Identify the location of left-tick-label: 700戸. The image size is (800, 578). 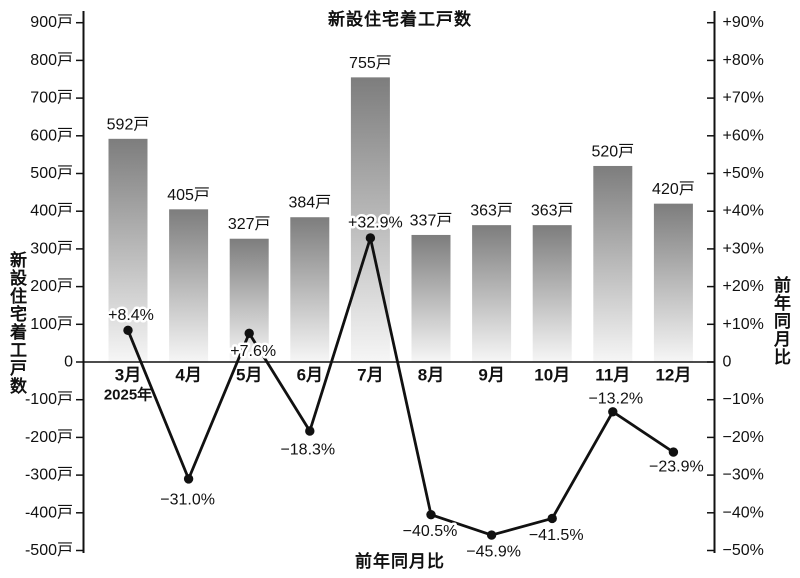
(51, 98).